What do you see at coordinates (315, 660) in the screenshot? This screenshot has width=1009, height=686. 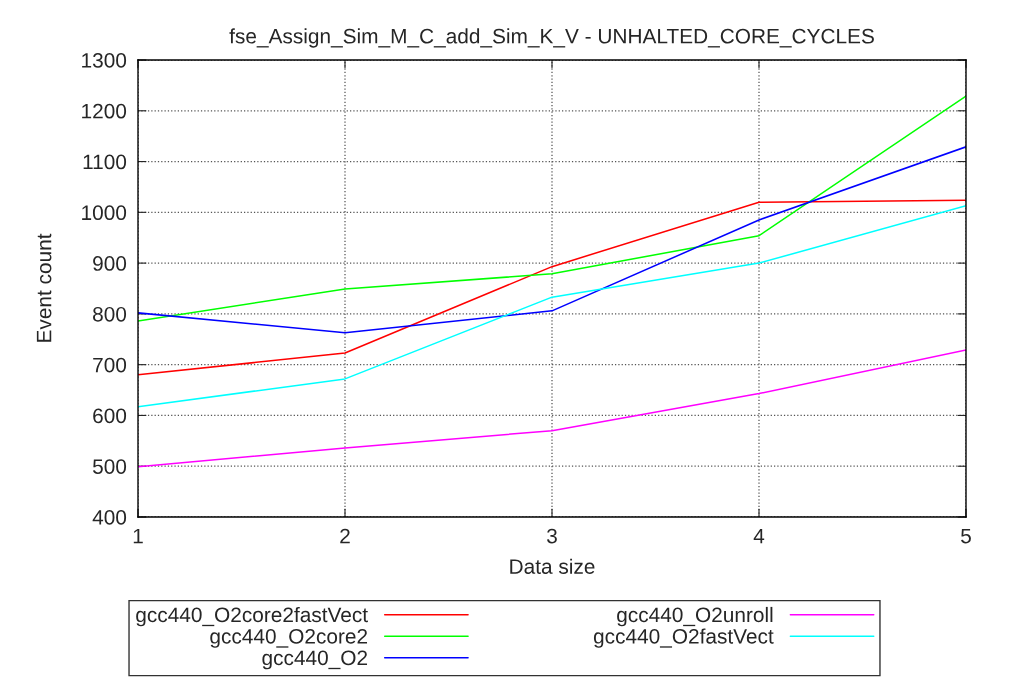 I see `legend-label: gcc440_O2` at bounding box center [315, 660].